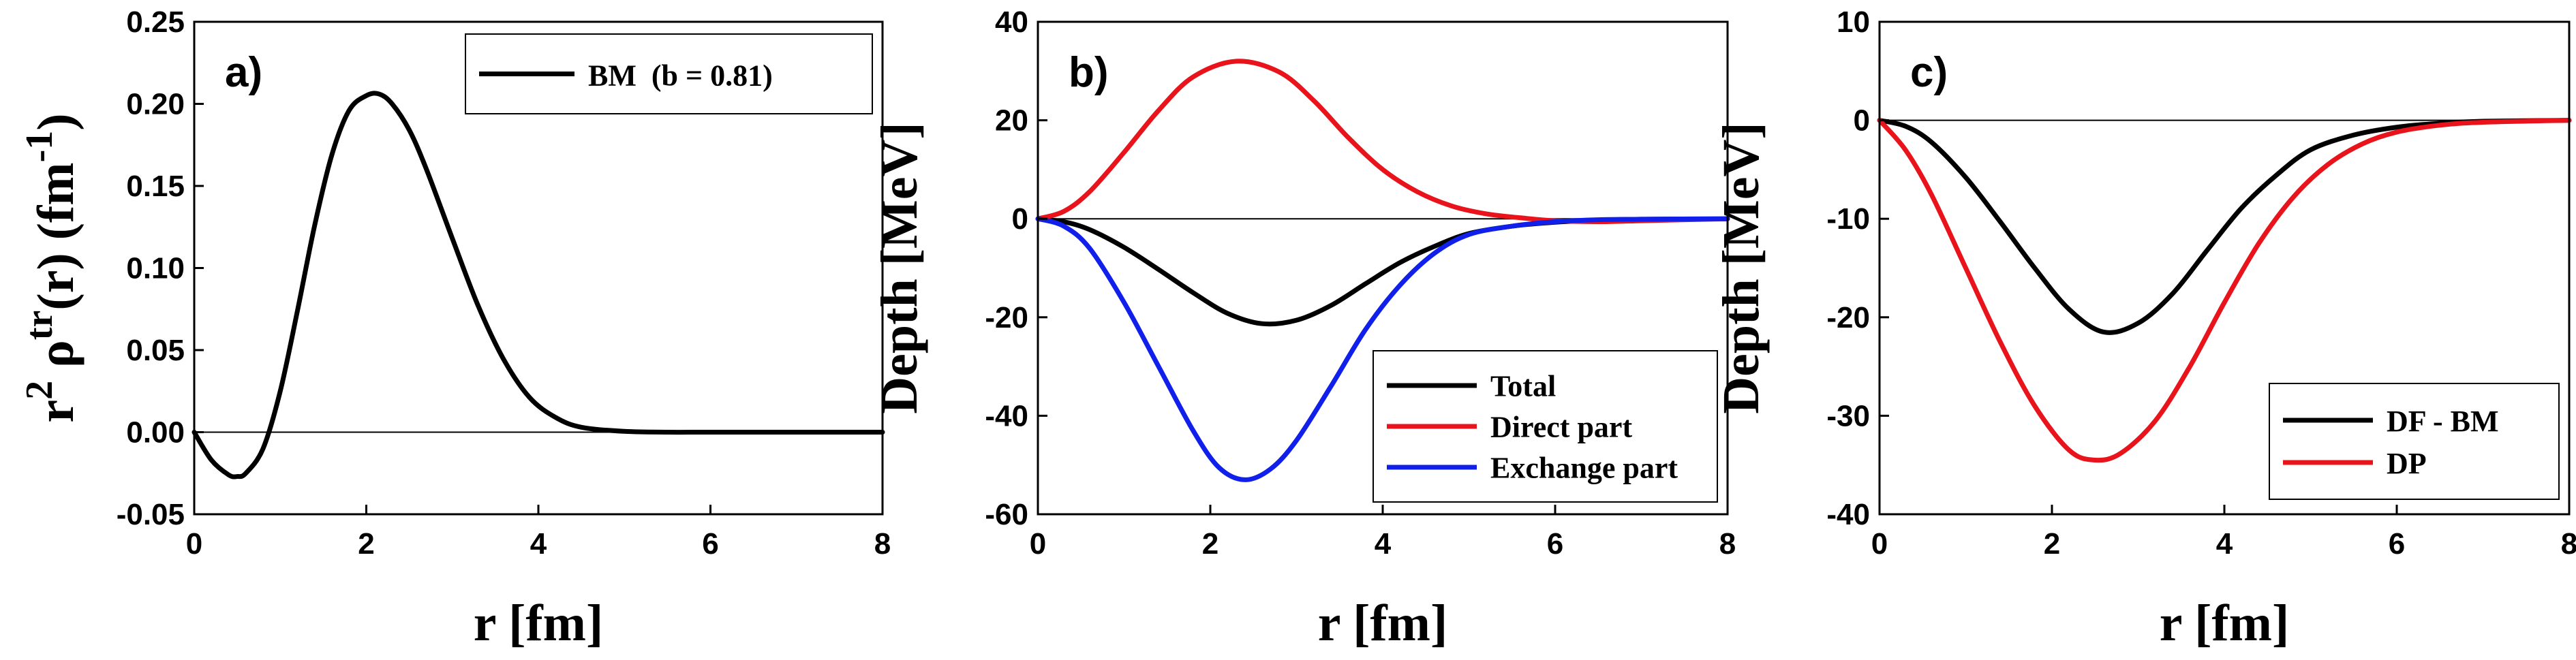 Image resolution: width=2576 pixels, height=660 pixels. I want to click on y-tick-label: 0.20, so click(155, 104).